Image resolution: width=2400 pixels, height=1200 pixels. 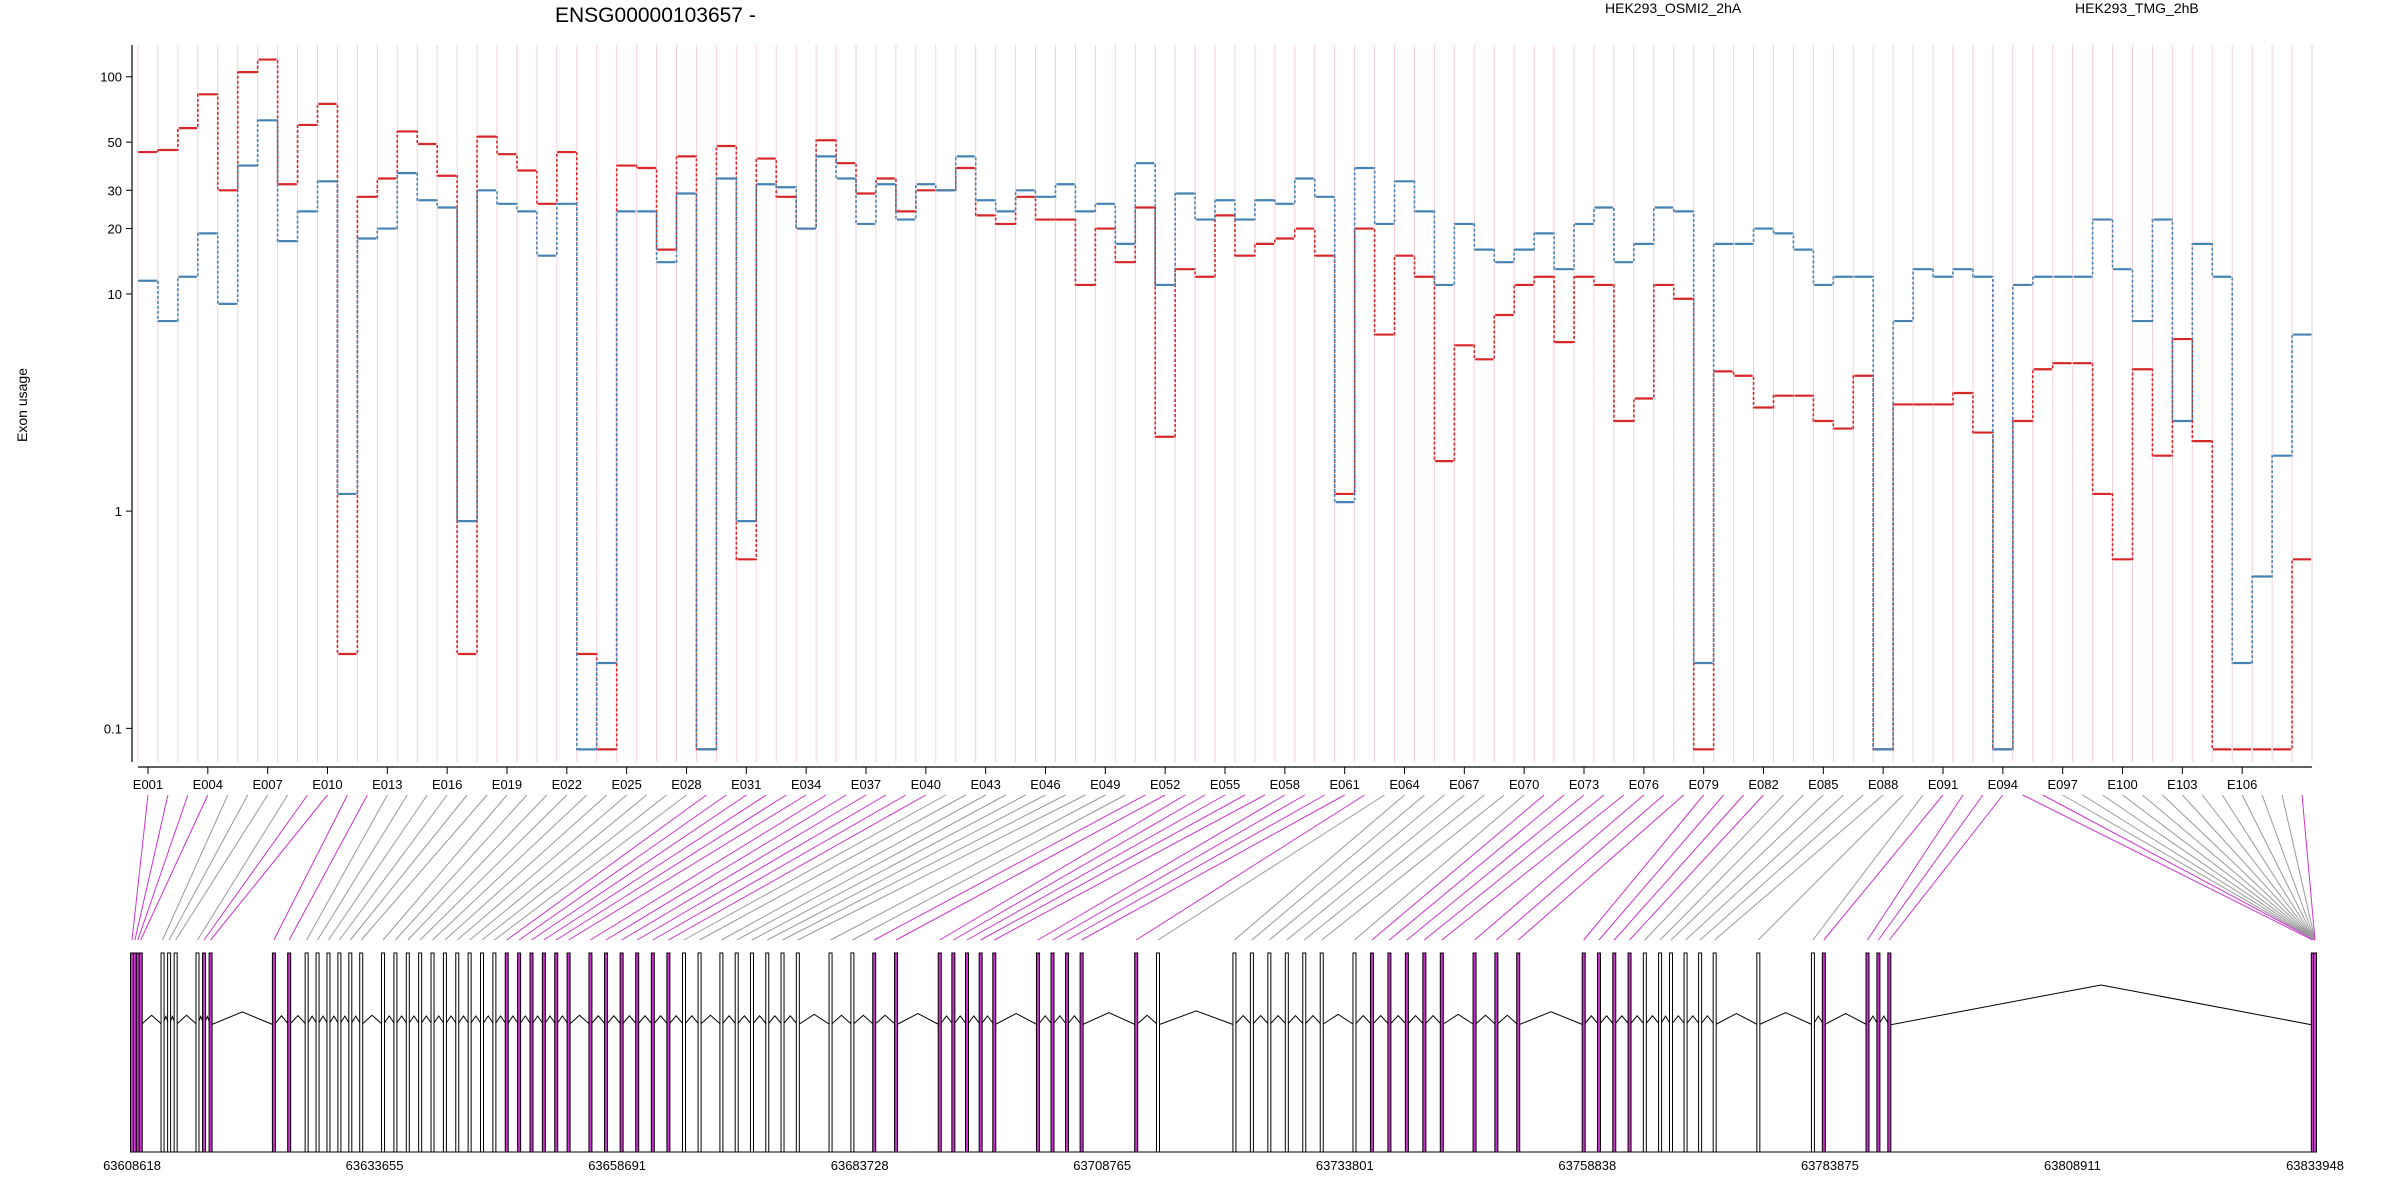 What do you see at coordinates (1763, 784) in the screenshot?
I see `exon-tick-label: E082` at bounding box center [1763, 784].